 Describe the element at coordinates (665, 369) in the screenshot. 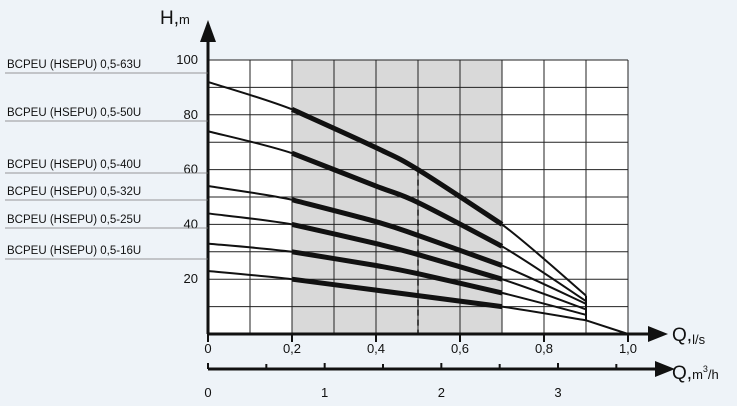

I see `secondary-x-axis-arrow` at that location.